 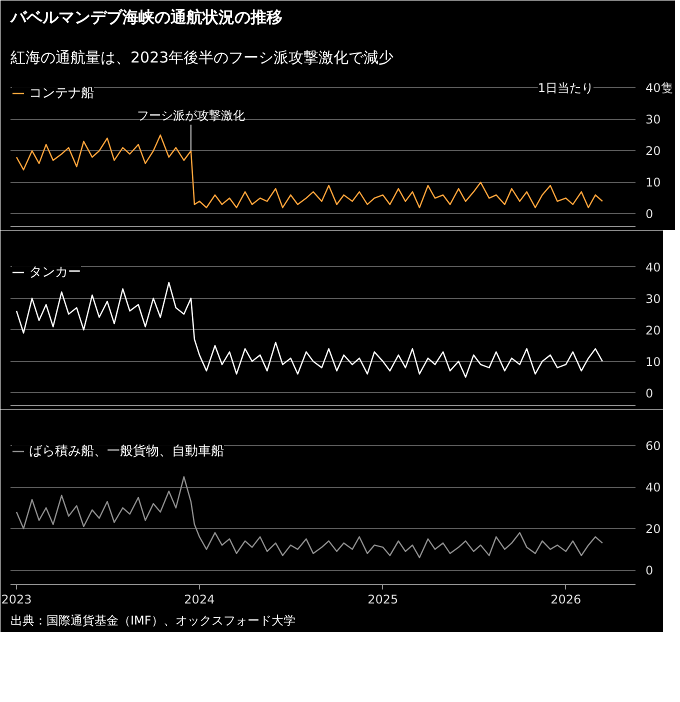 I want to click on chart-subtitle: 紅海の通航量は、2023年後半のフーシ派攻撃激化で減少, so click(x=202, y=57).